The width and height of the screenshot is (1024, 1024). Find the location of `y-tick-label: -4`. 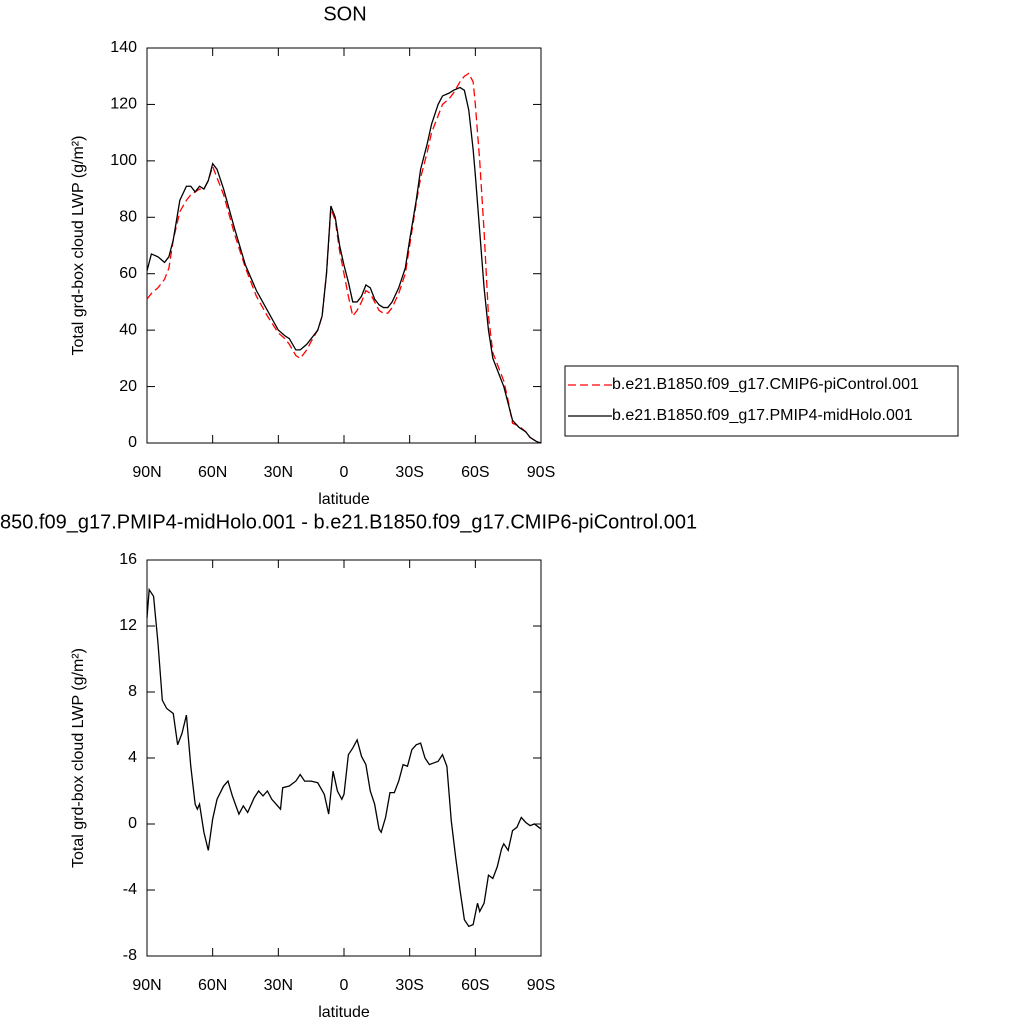

y-tick-label: -4 is located at coordinates (130, 889).